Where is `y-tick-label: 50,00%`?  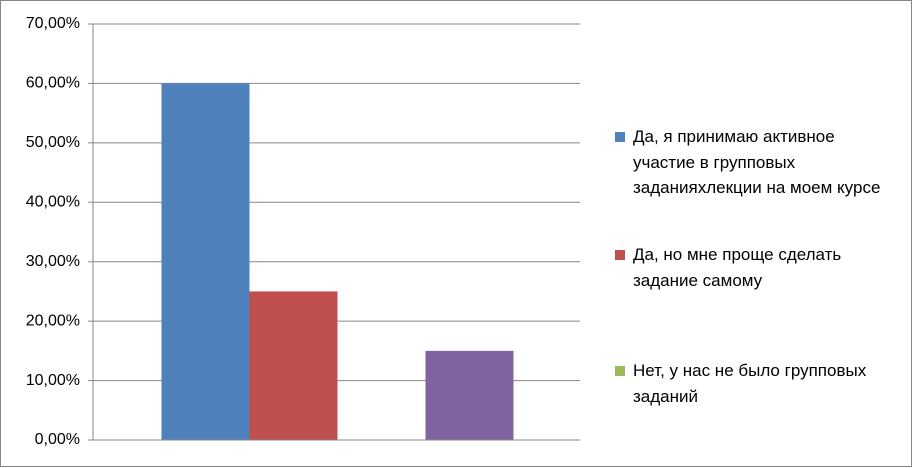 y-tick-label: 50,00% is located at coordinates (53, 142).